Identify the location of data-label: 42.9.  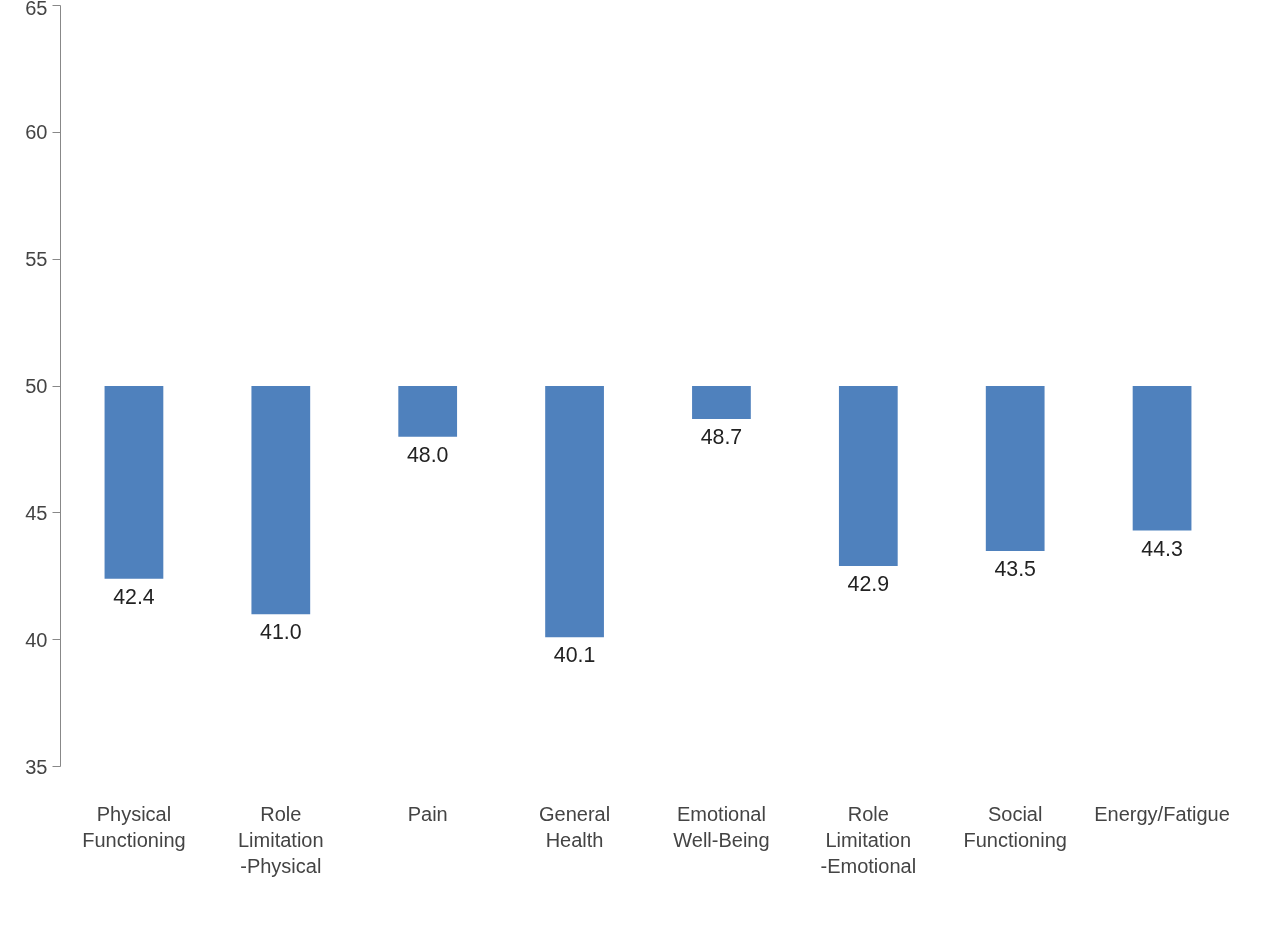
(868, 584).